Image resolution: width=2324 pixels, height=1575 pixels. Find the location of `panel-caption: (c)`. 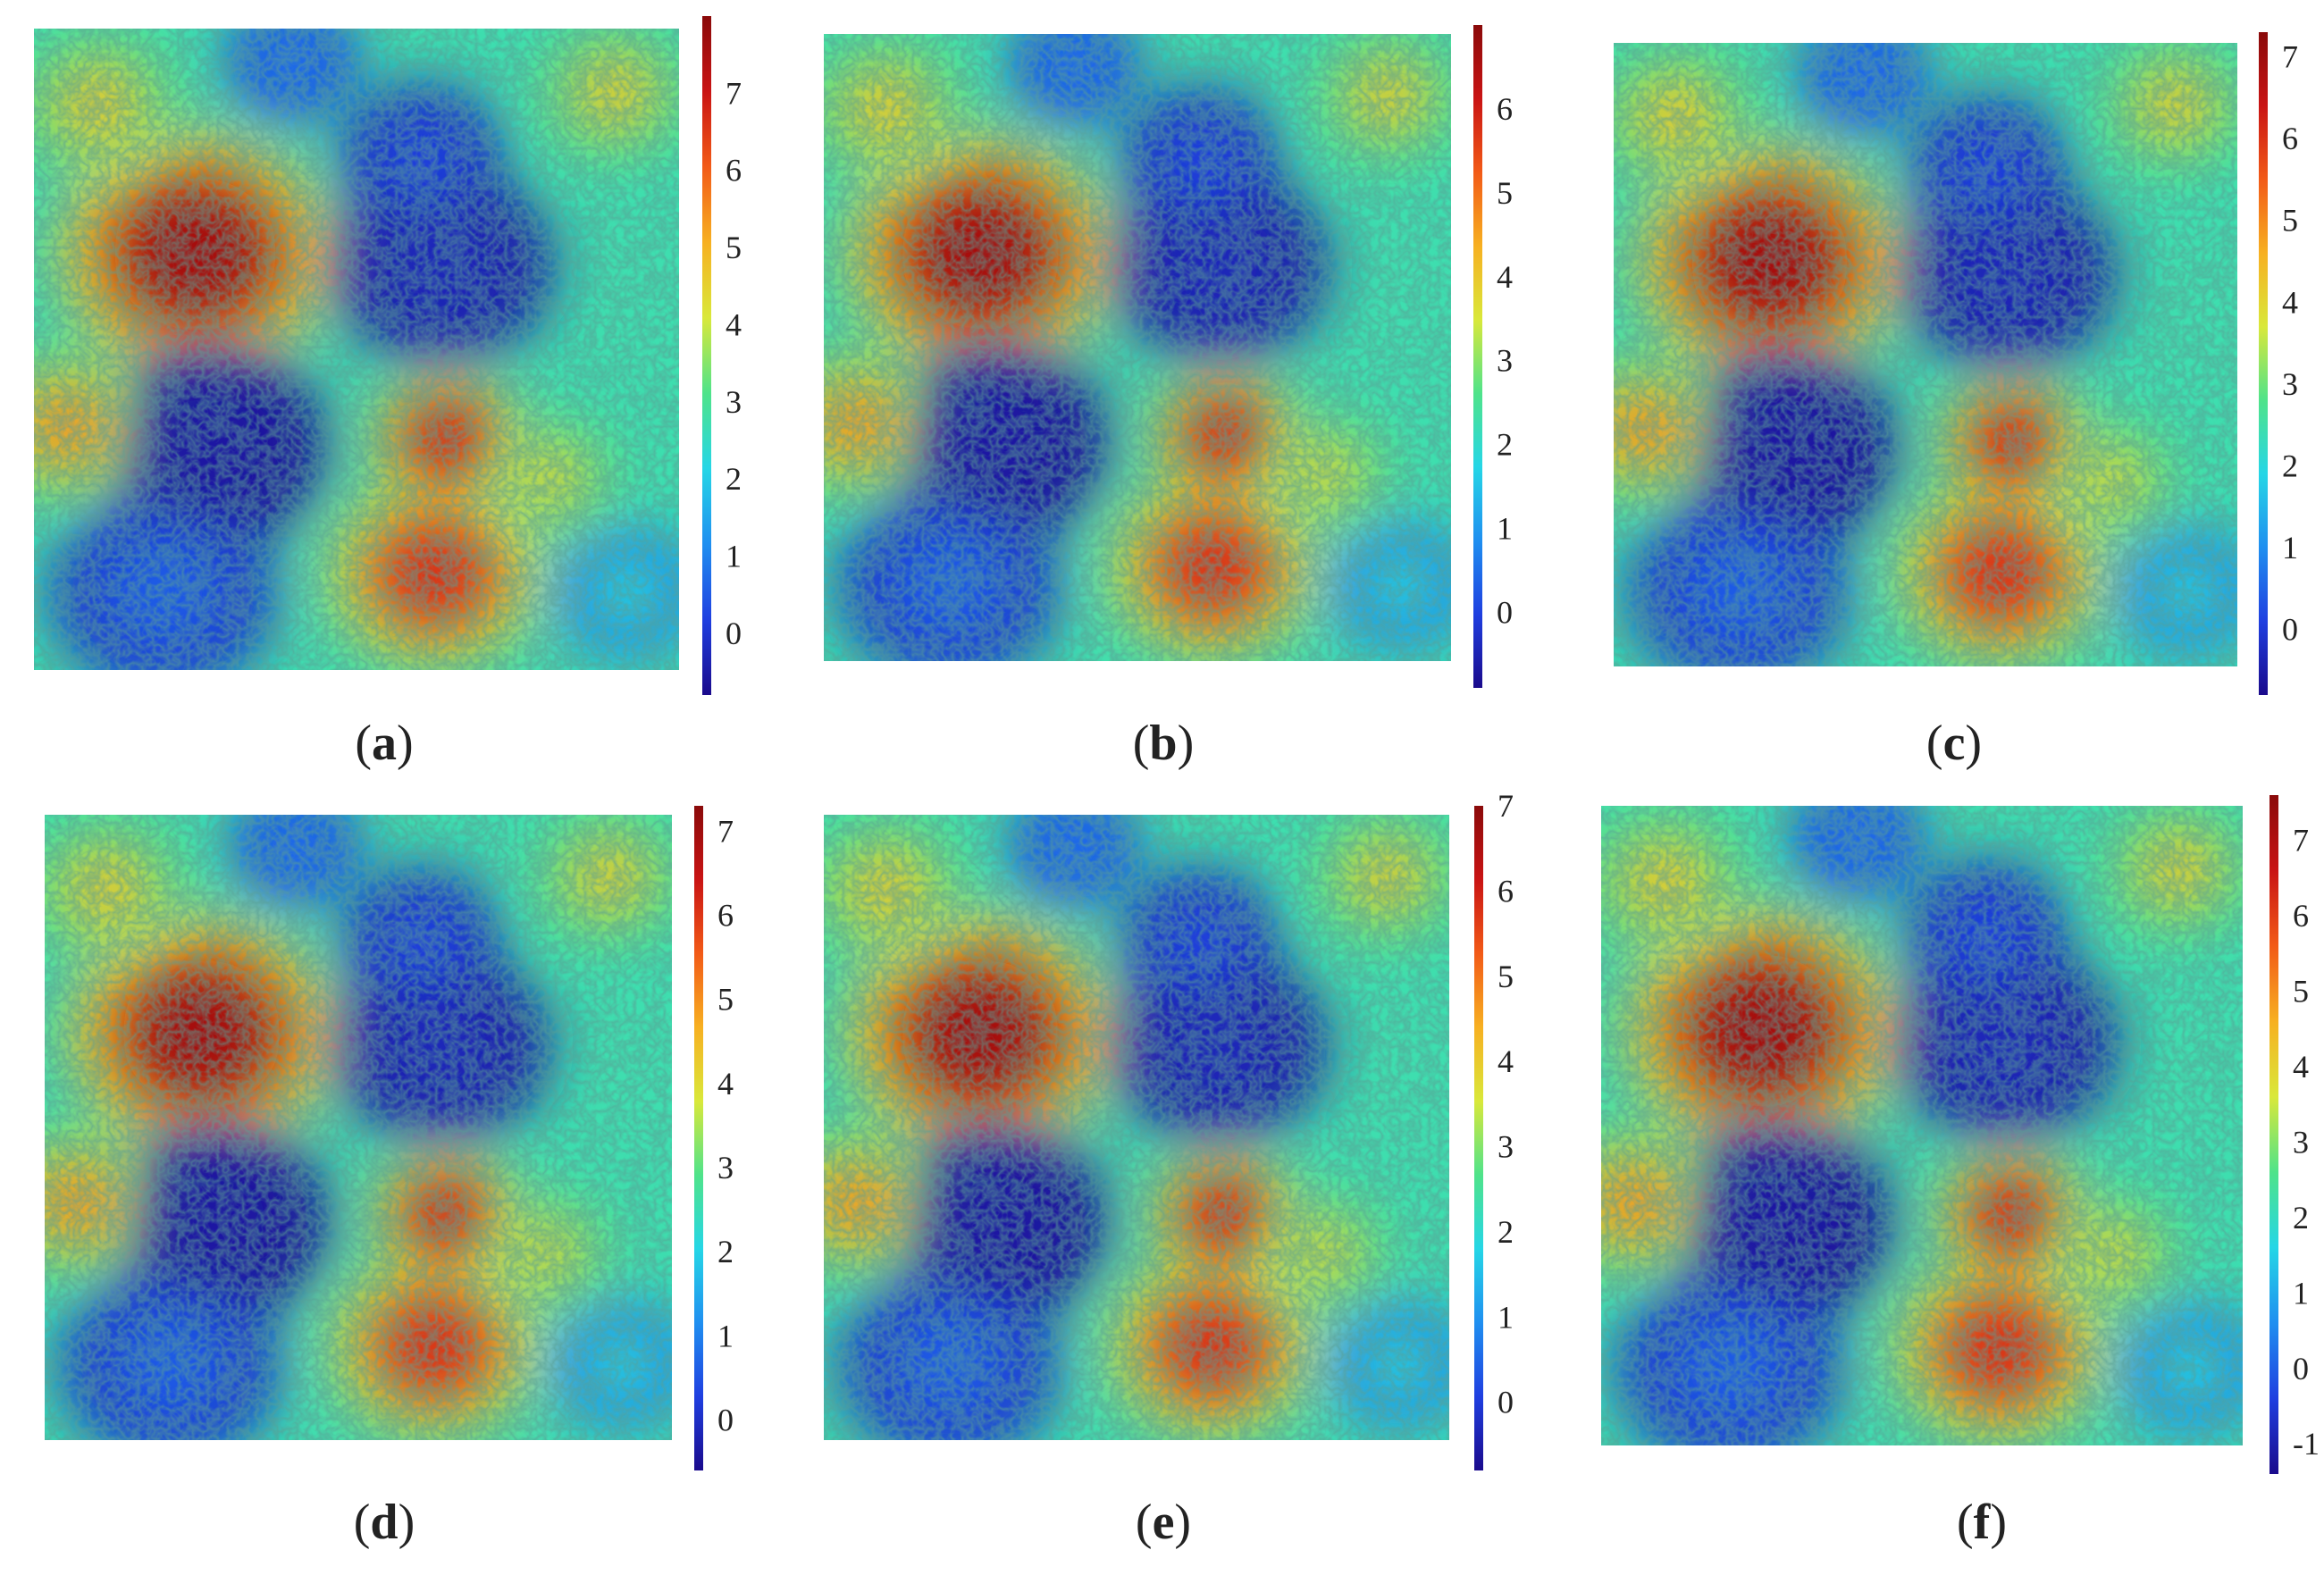

panel-caption: (c) is located at coordinates (1954, 743).